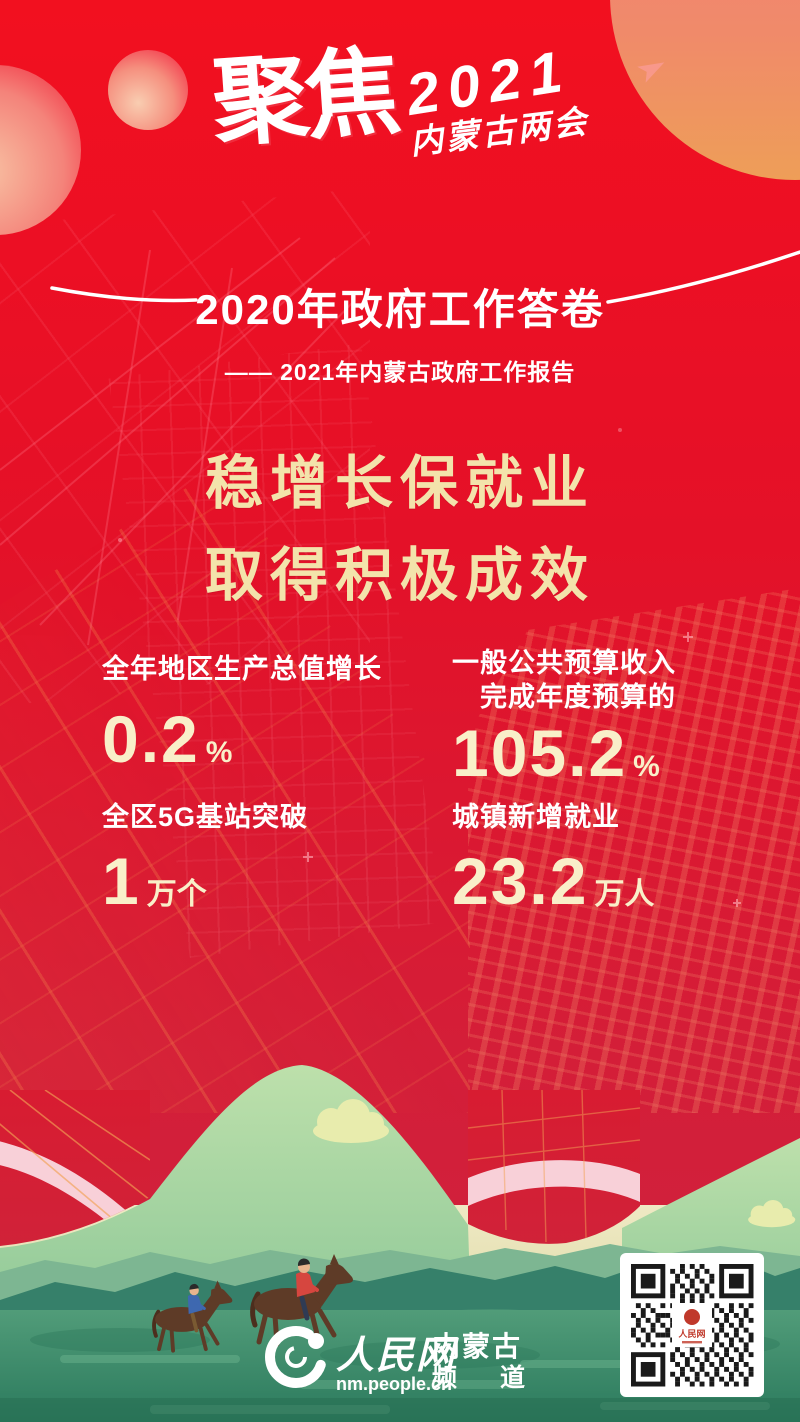 This screenshot has height=1422, width=800. Describe the element at coordinates (487, 1377) in the screenshot. I see `channel-suffix: 频 道` at that location.